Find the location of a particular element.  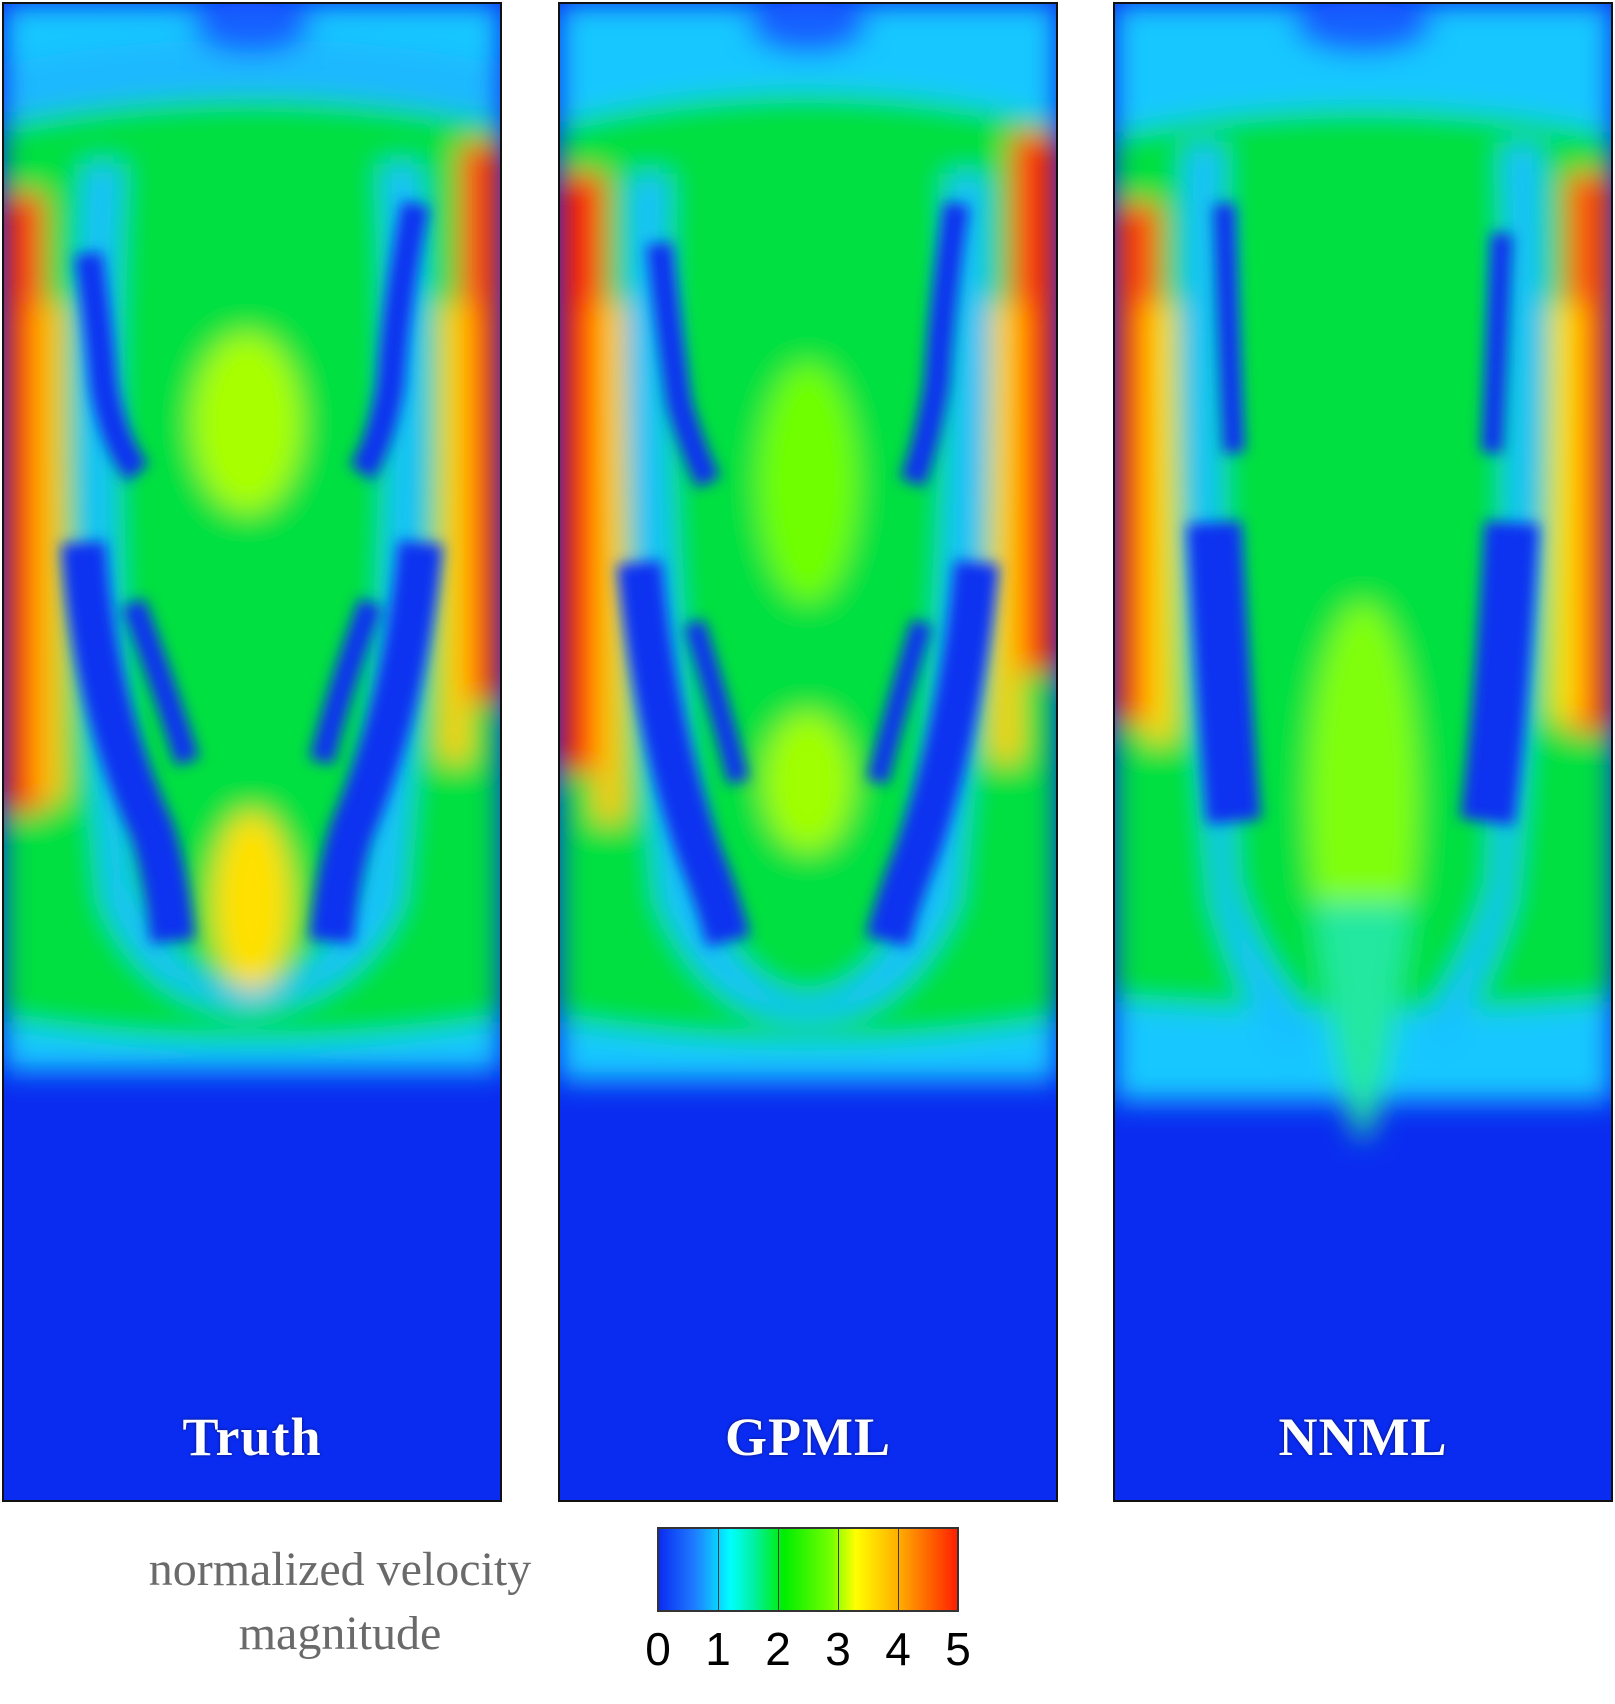

colorbar-title-line1: normalized velocity is located at coordinates (340, 1569).